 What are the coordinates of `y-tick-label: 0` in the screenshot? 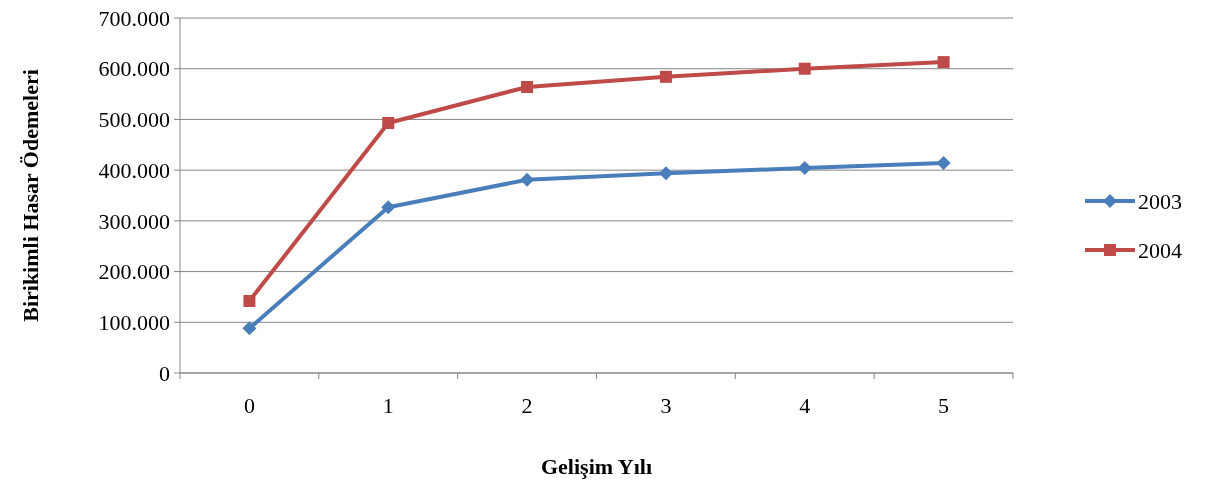 It's located at (164, 373).